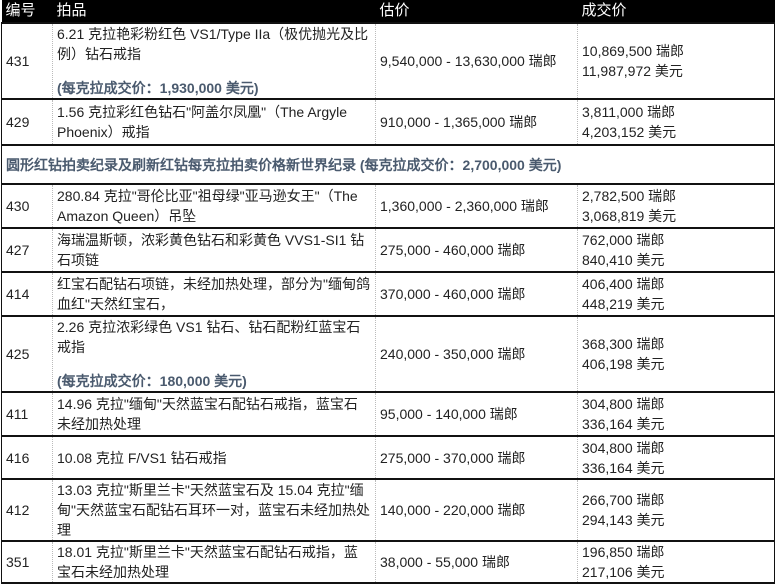  Describe the element at coordinates (476, 353) in the screenshot. I see `estimate: 240,000 - 350,000 瑞郎` at that location.